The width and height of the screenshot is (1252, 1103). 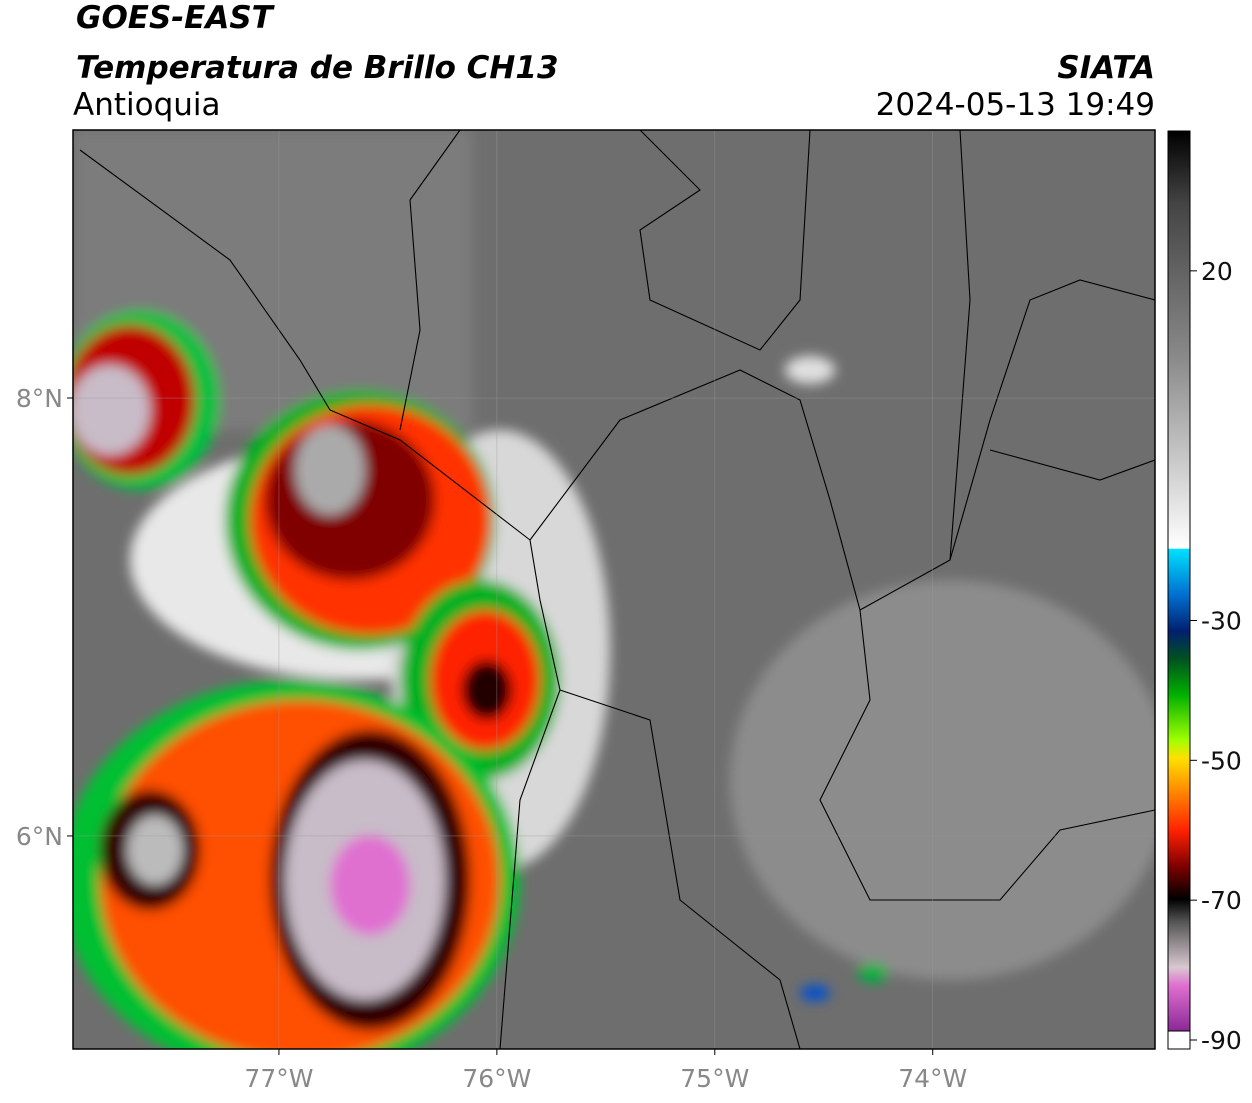 I want to click on region: Antioquia, so click(x=147, y=105).